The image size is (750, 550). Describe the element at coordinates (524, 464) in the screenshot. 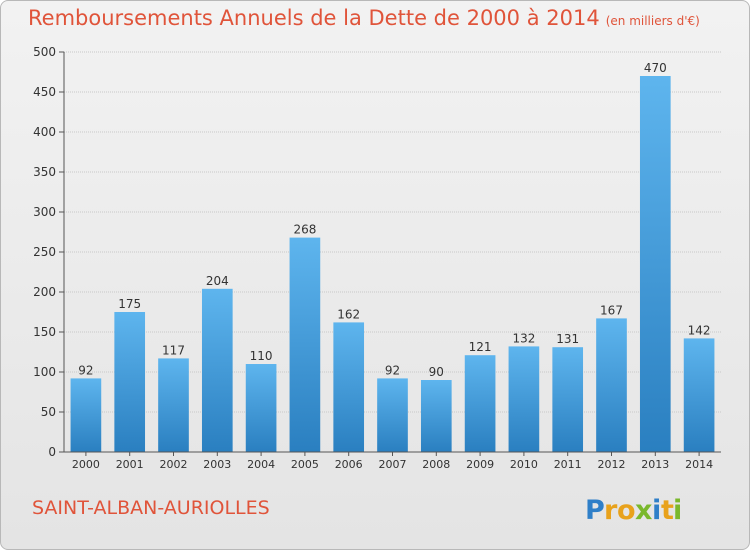

I see `x-tick-label: 2010` at that location.